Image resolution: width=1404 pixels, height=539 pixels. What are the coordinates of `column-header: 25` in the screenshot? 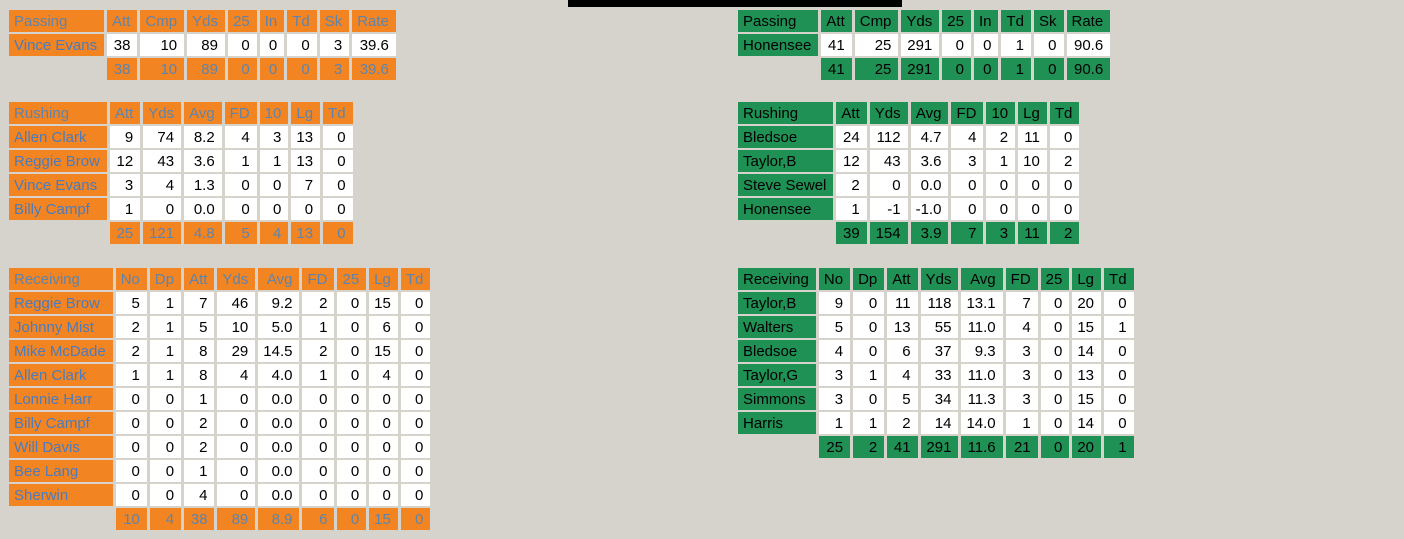 It's located at (1055, 279).